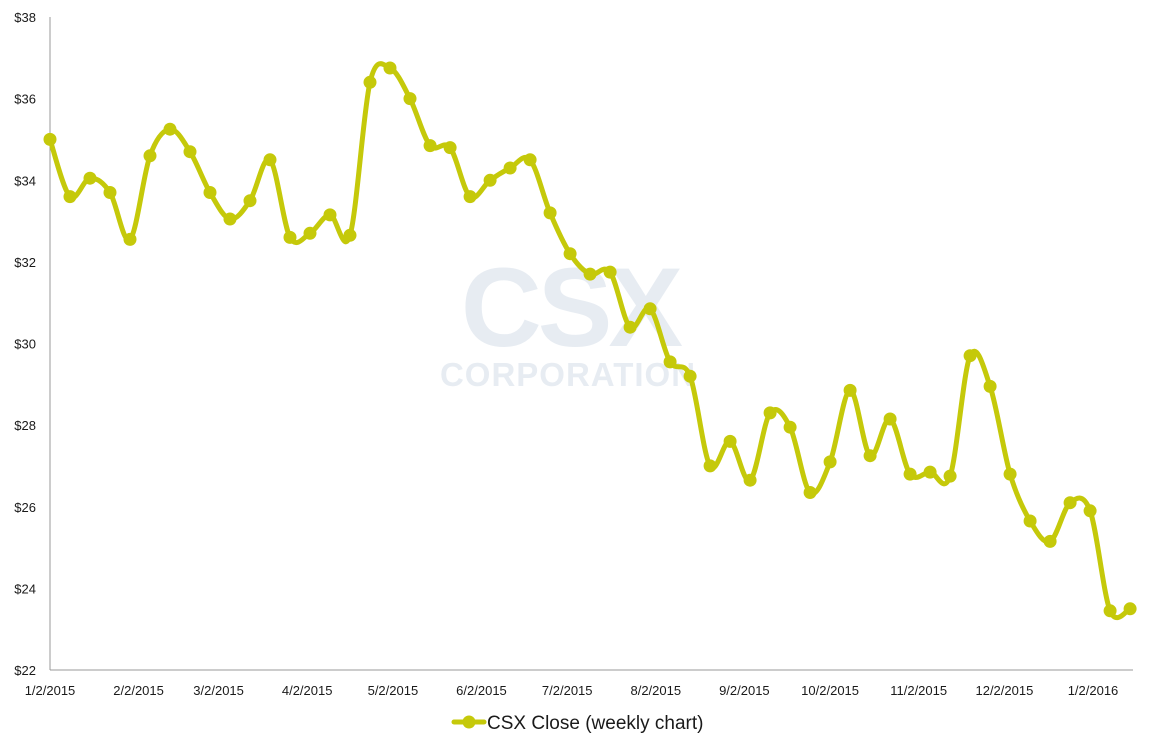 This screenshot has height=750, width=1149. I want to click on y-tick-label: $26, so click(25, 507).